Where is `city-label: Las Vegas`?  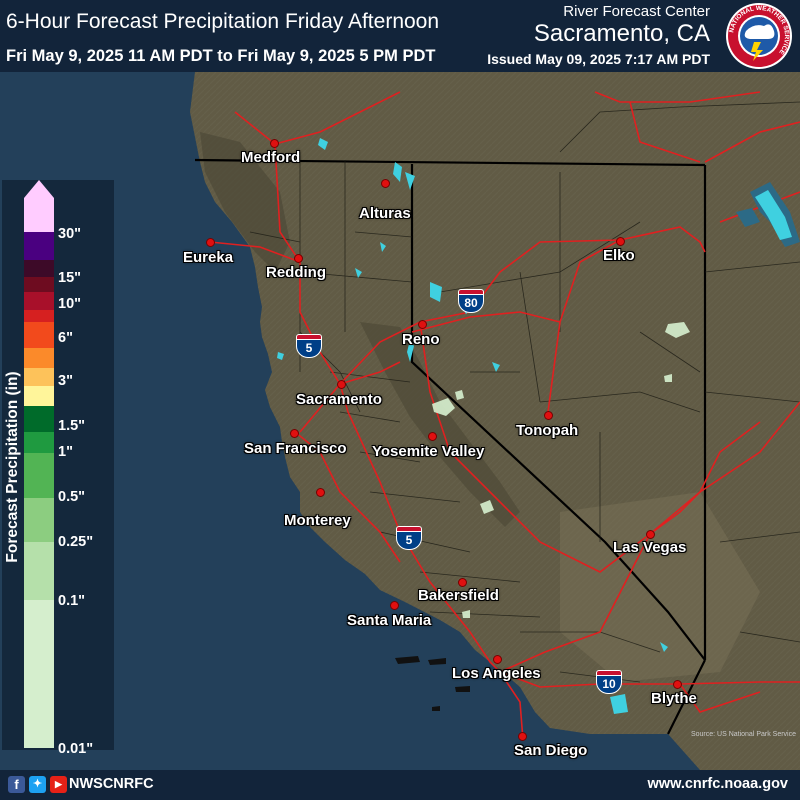 city-label: Las Vegas is located at coordinates (650, 547).